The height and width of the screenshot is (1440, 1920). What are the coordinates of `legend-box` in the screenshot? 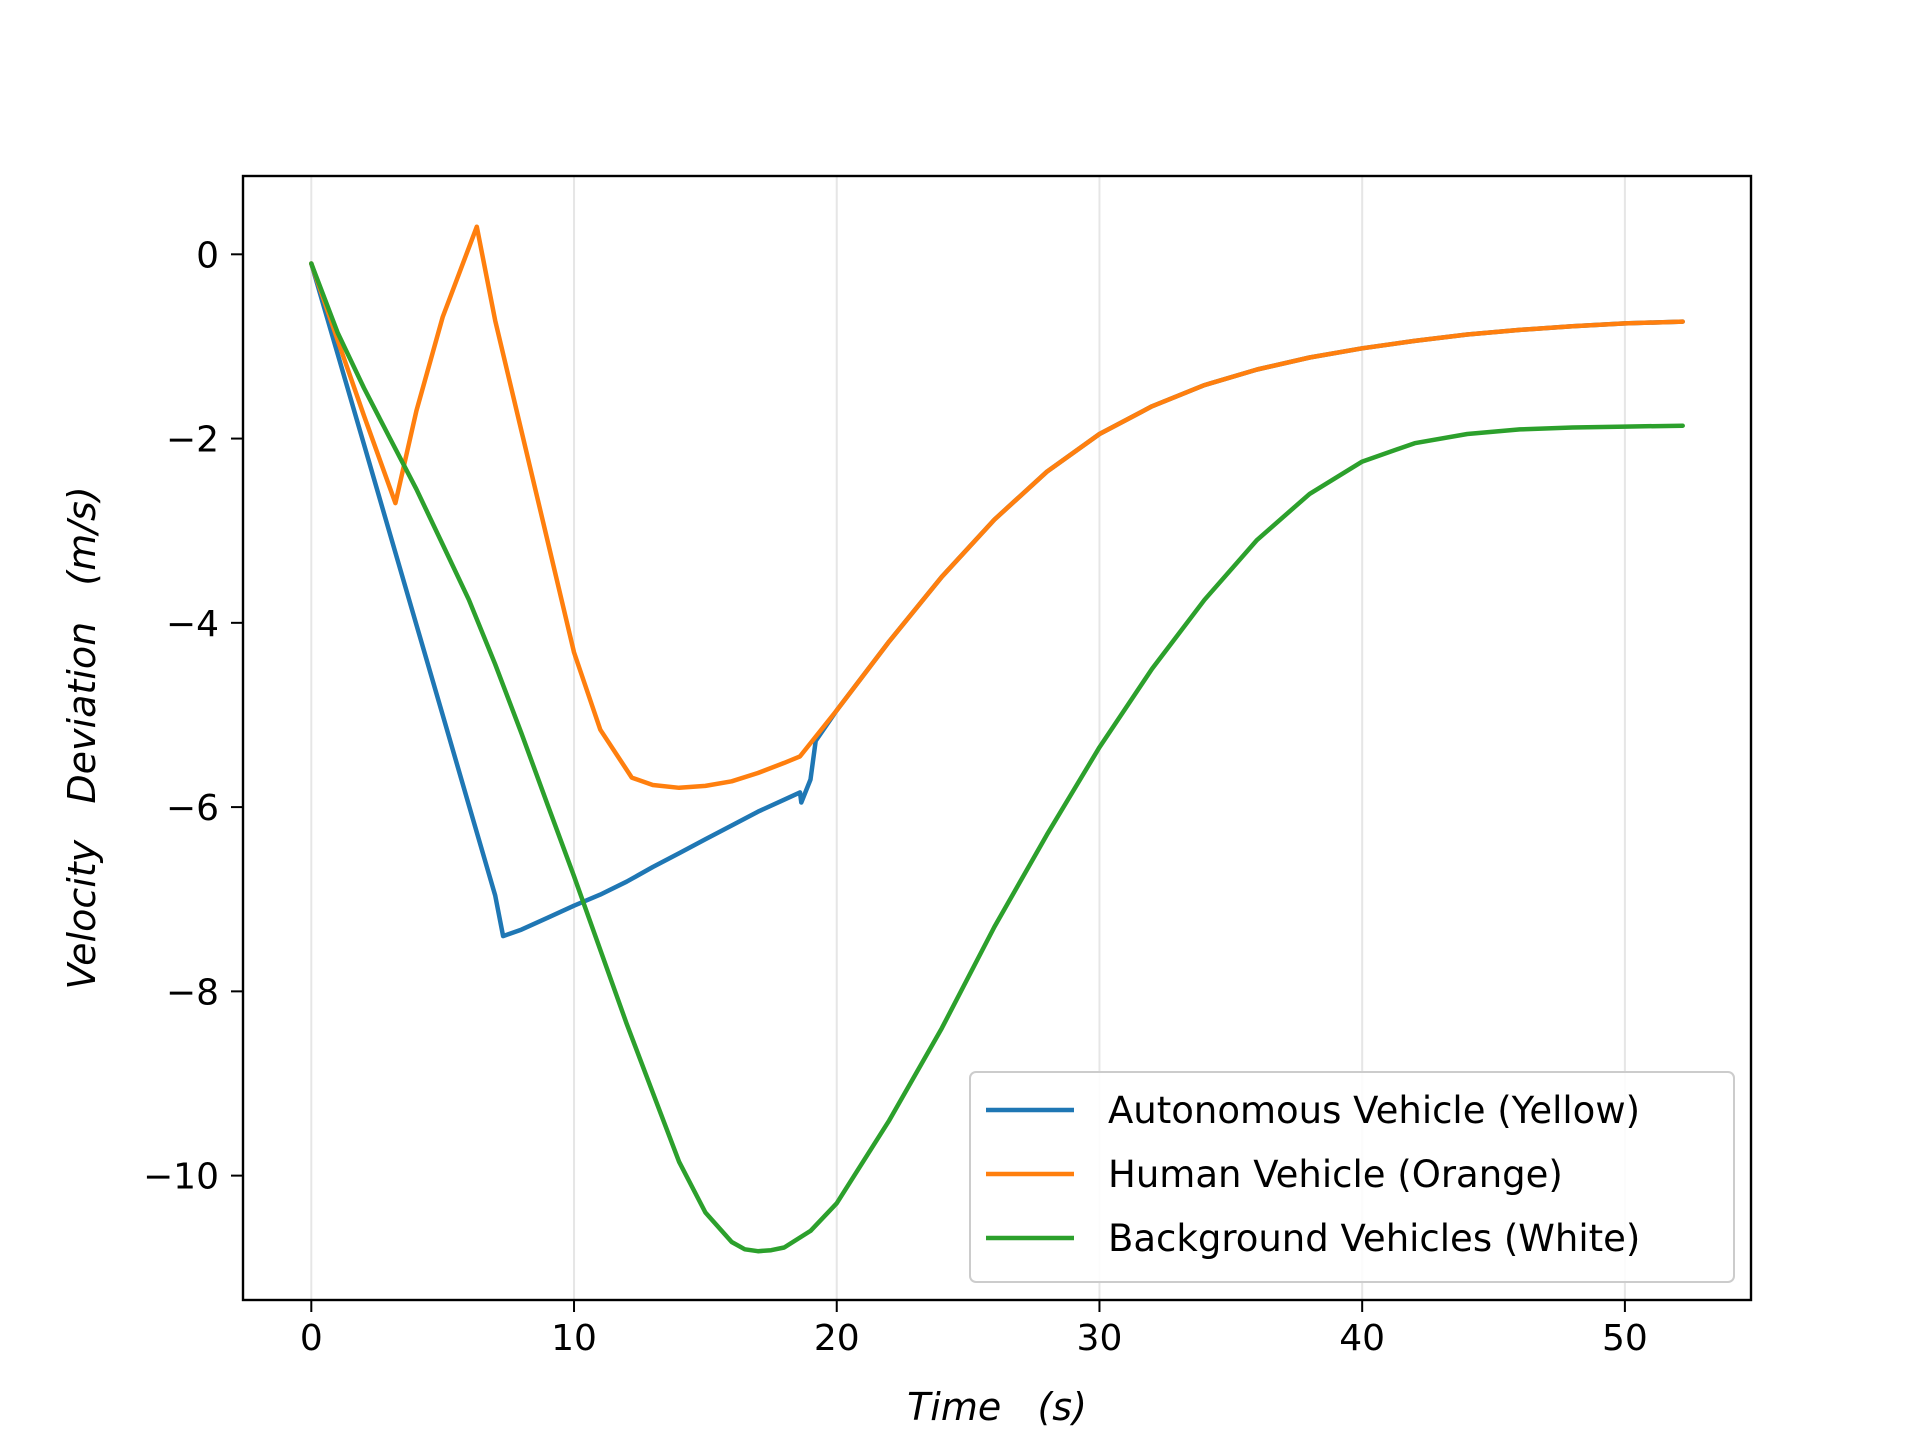 It's located at (1352, 1177).